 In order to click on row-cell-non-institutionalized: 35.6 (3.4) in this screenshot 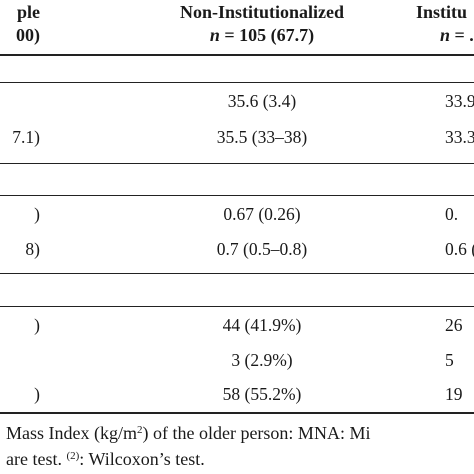, I will do `click(262, 101)`.